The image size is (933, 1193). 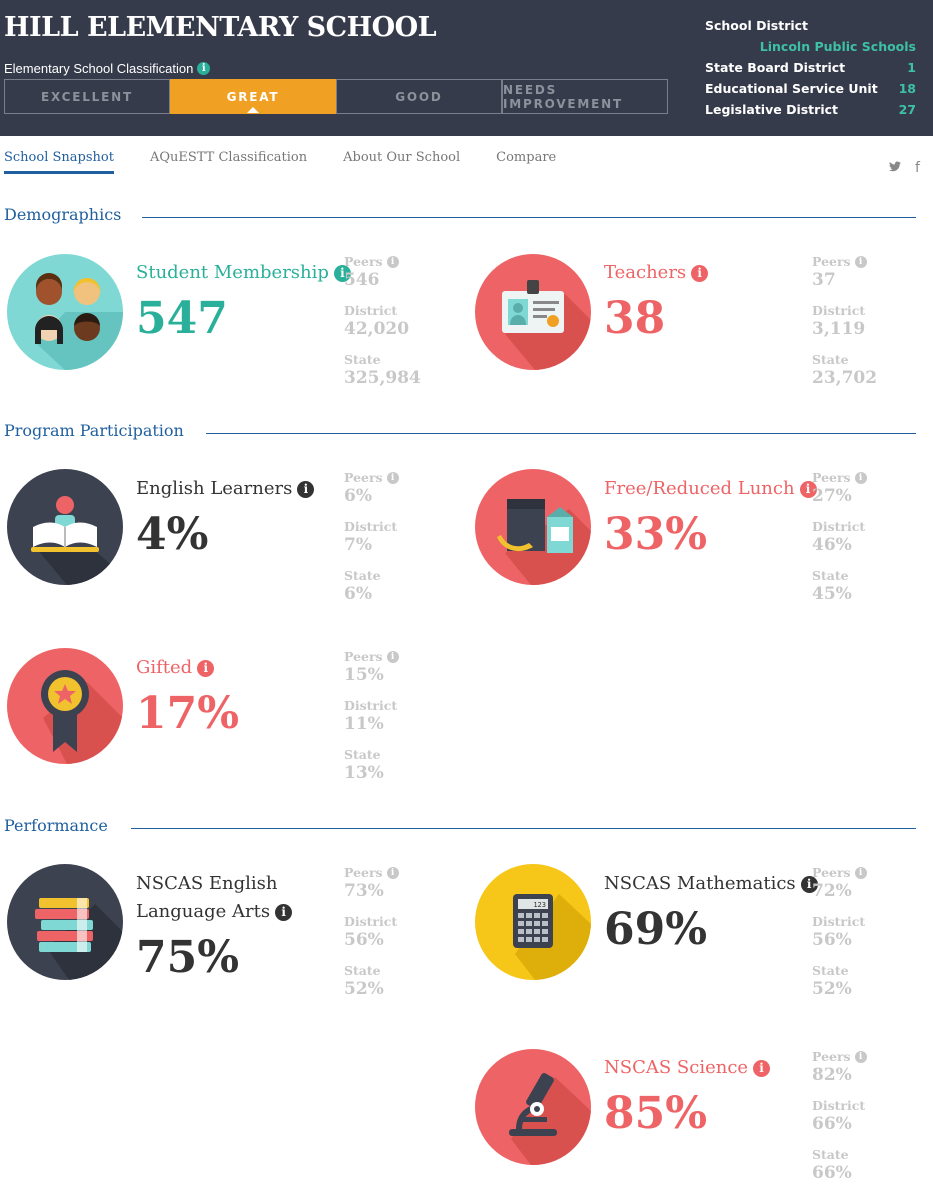 What do you see at coordinates (203, 911) in the screenshot?
I see `nscas-ela-label-line2: Language Arts` at bounding box center [203, 911].